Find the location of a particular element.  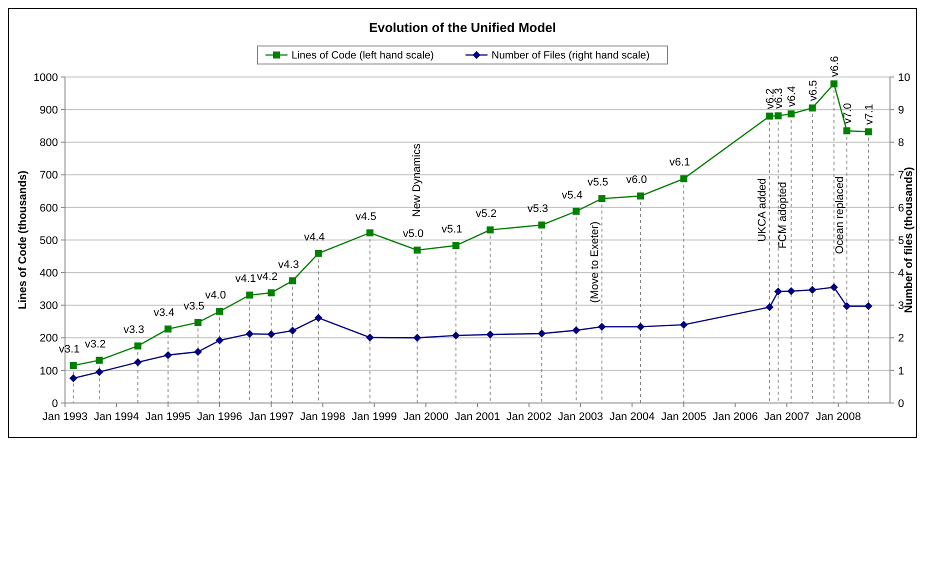

annotation: UKCA added is located at coordinates (762, 210).